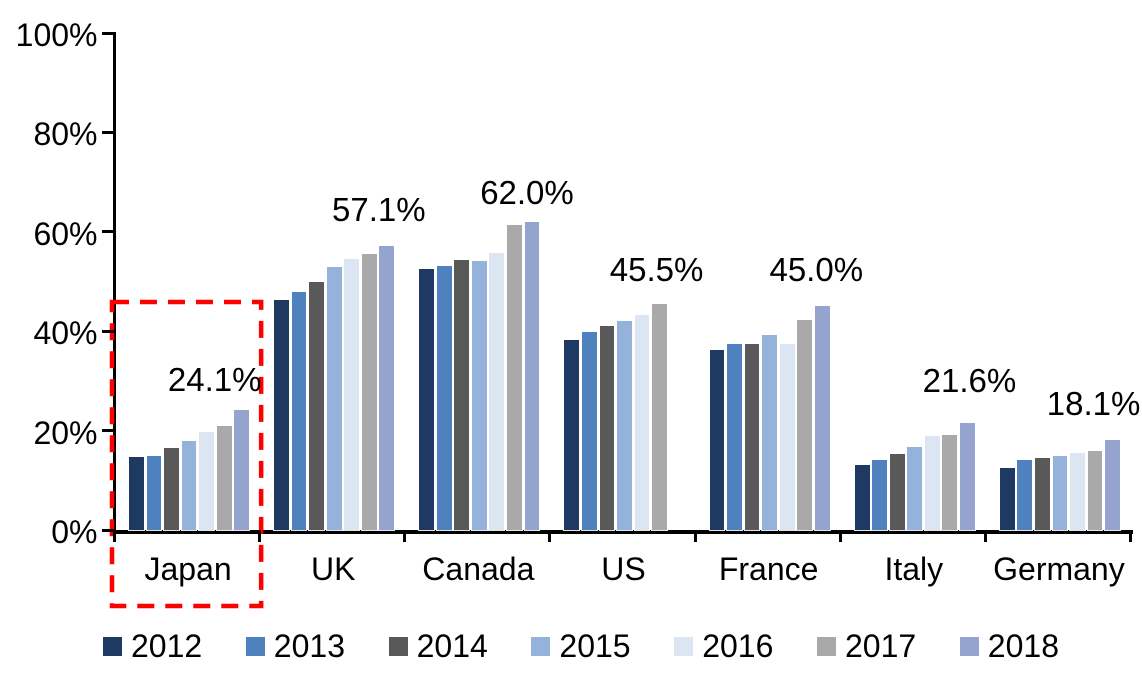  I want to click on bar-uk-2012, so click(281, 414).